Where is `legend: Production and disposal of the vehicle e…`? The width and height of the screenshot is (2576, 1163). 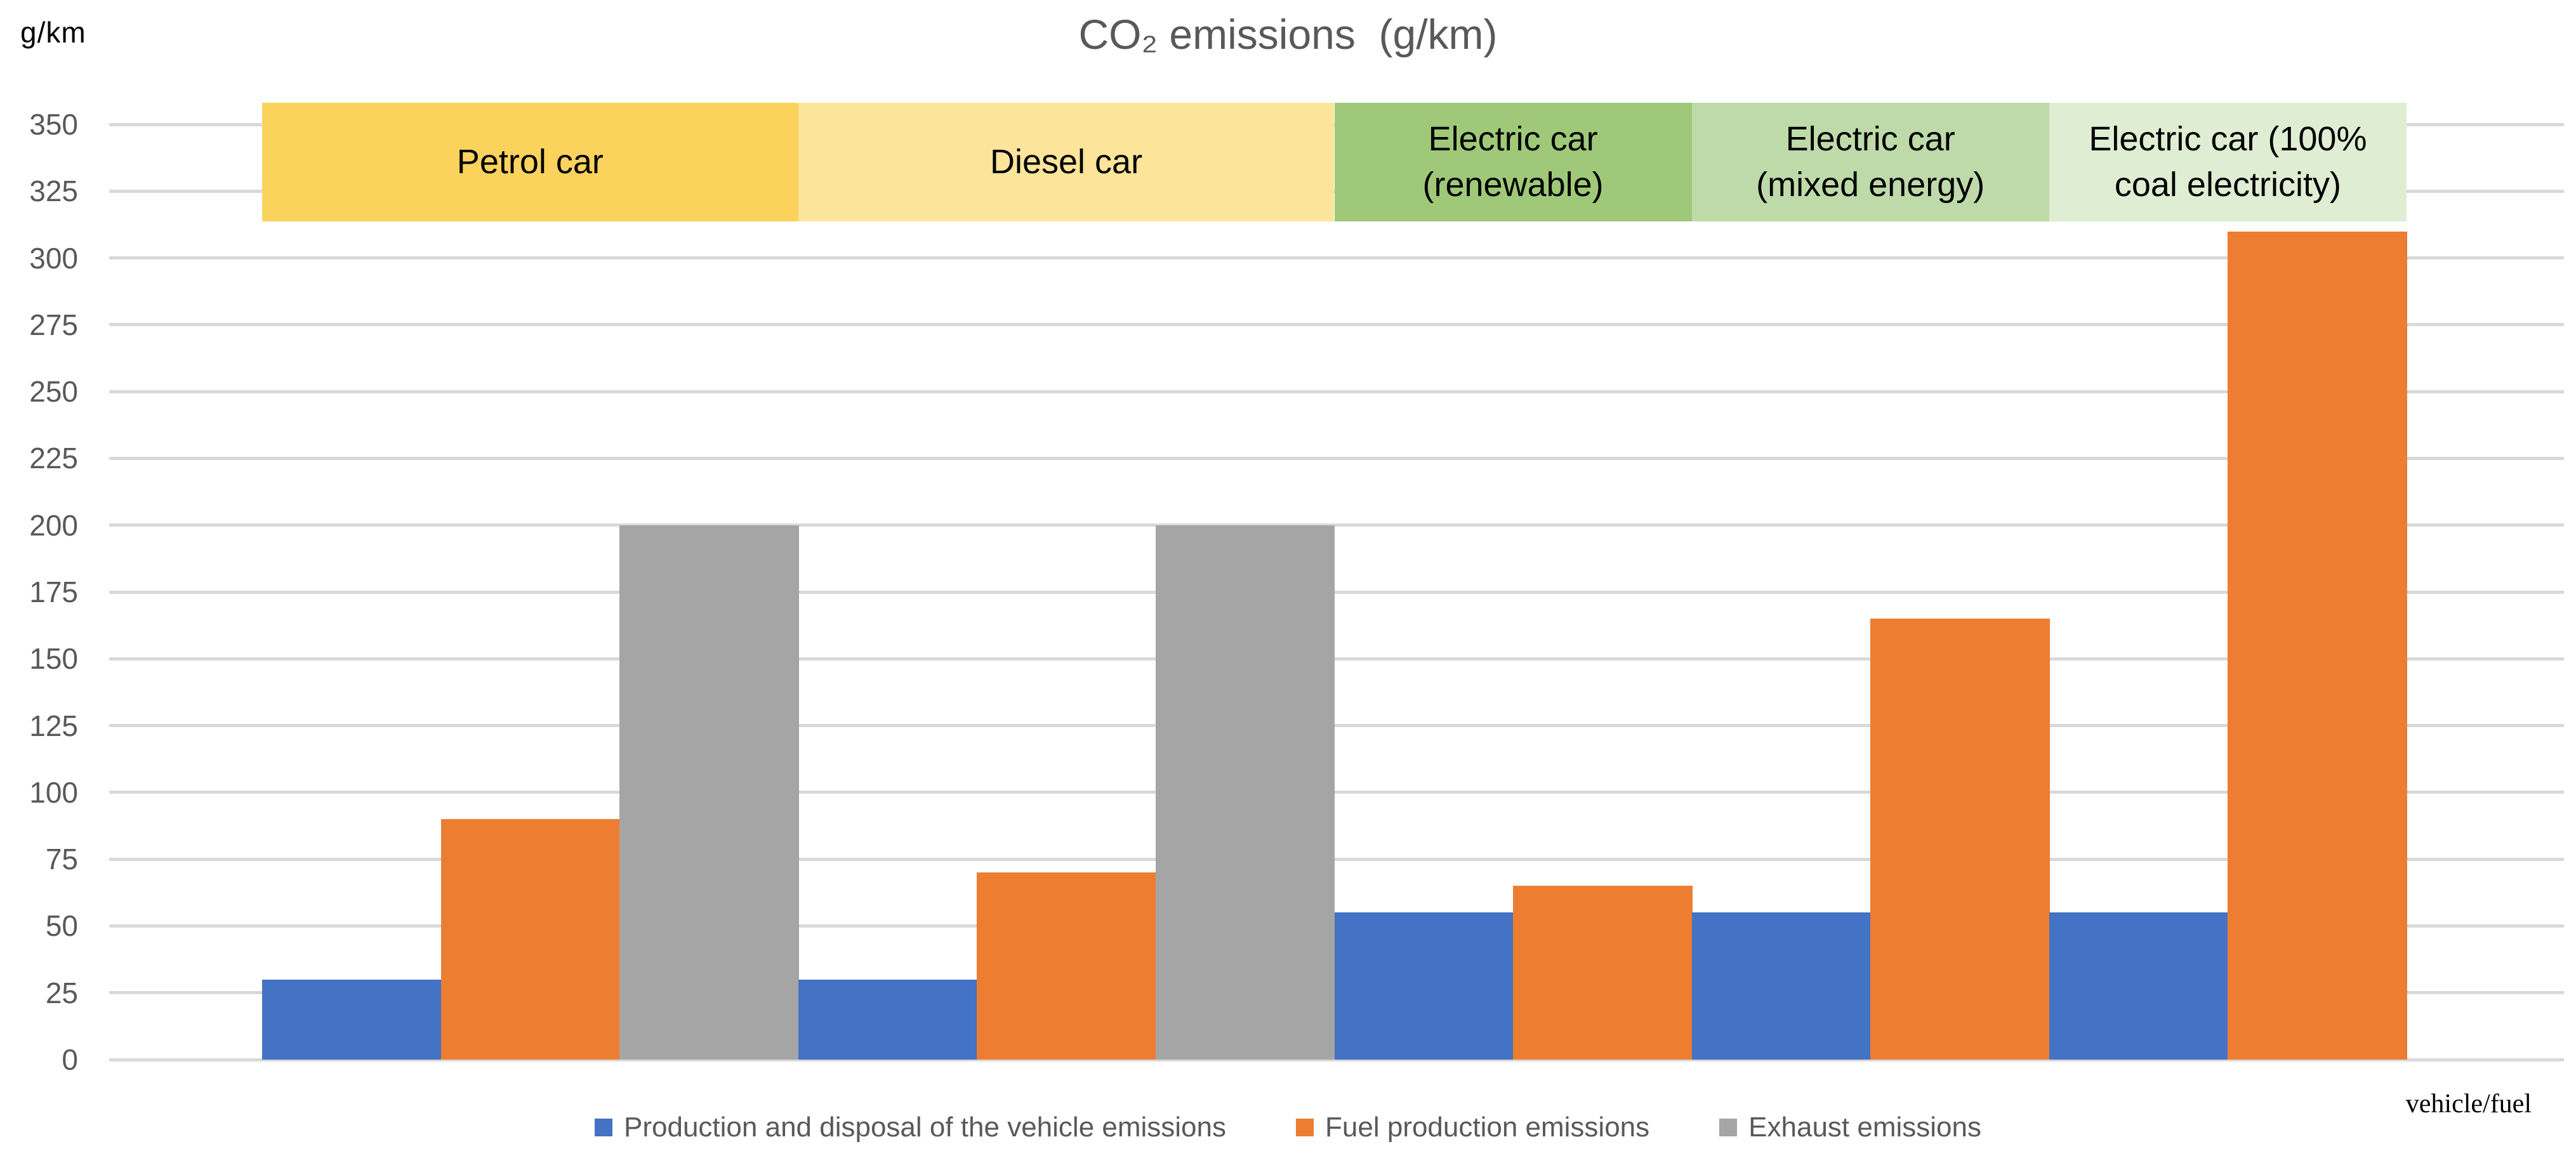
legend: Production and disposal of the vehicle e… is located at coordinates (1288, 1127).